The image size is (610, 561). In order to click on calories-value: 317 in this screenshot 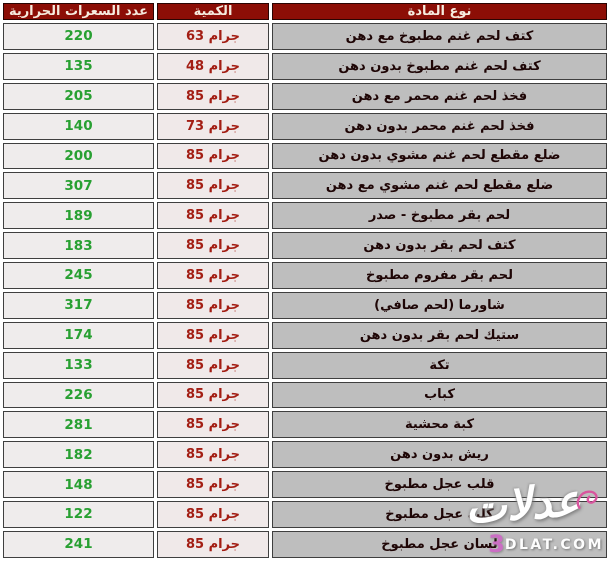, I will do `click(78, 305)`.